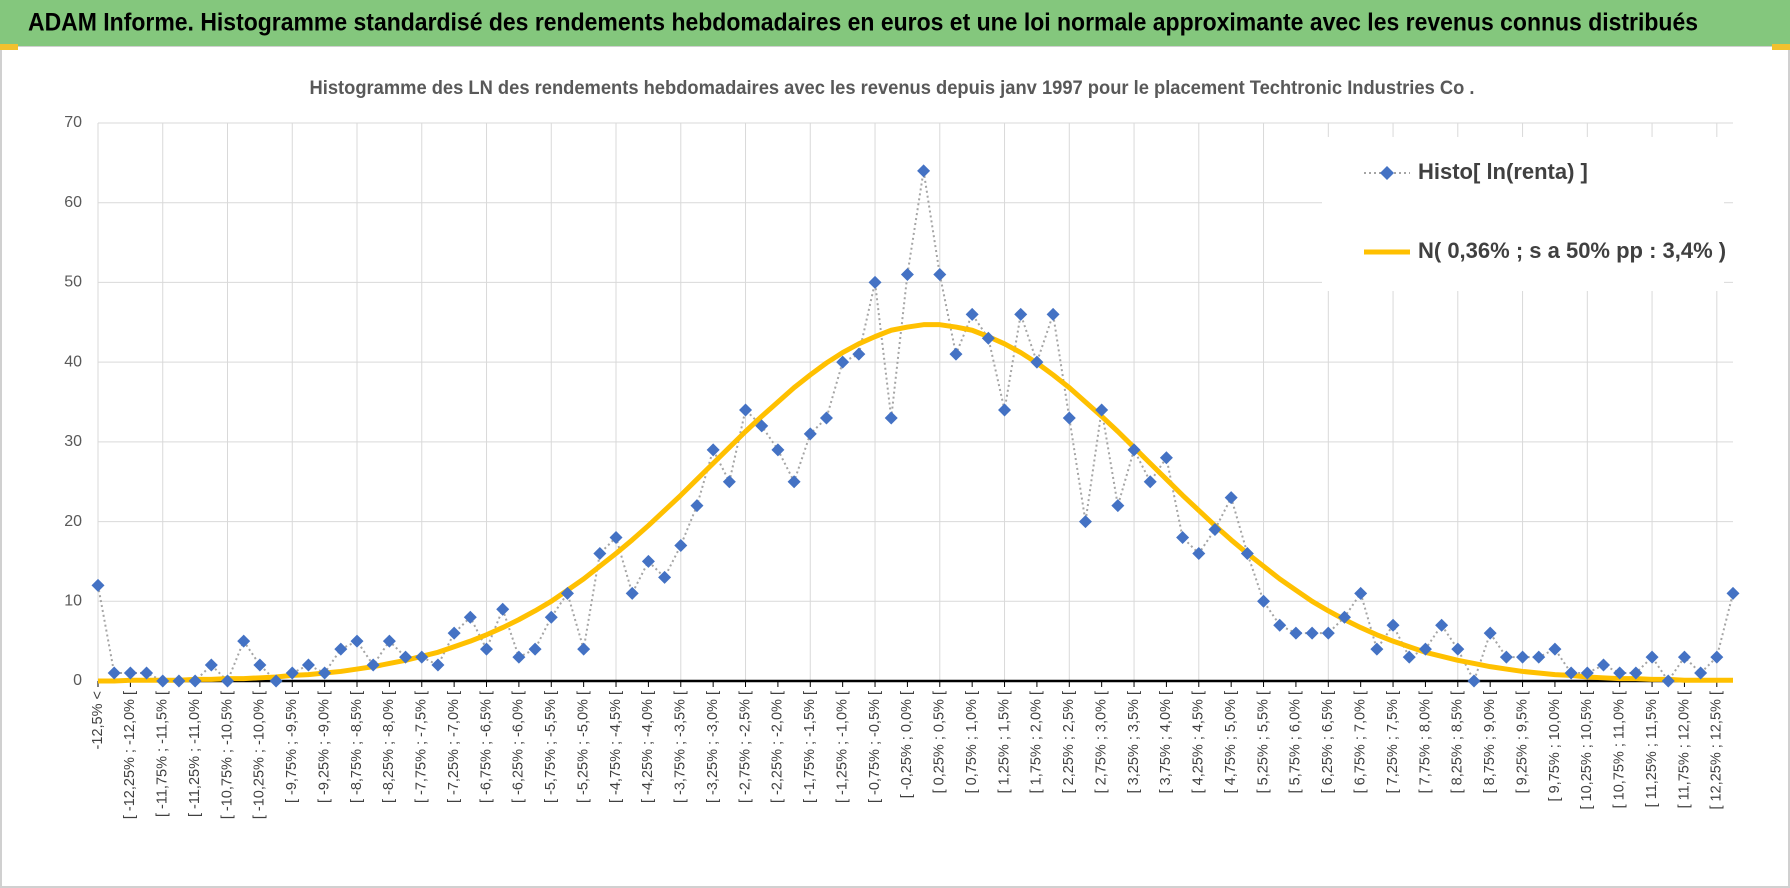 The width and height of the screenshot is (1790, 888). I want to click on x-tick-label: -12,5% <, so click(98, 720).